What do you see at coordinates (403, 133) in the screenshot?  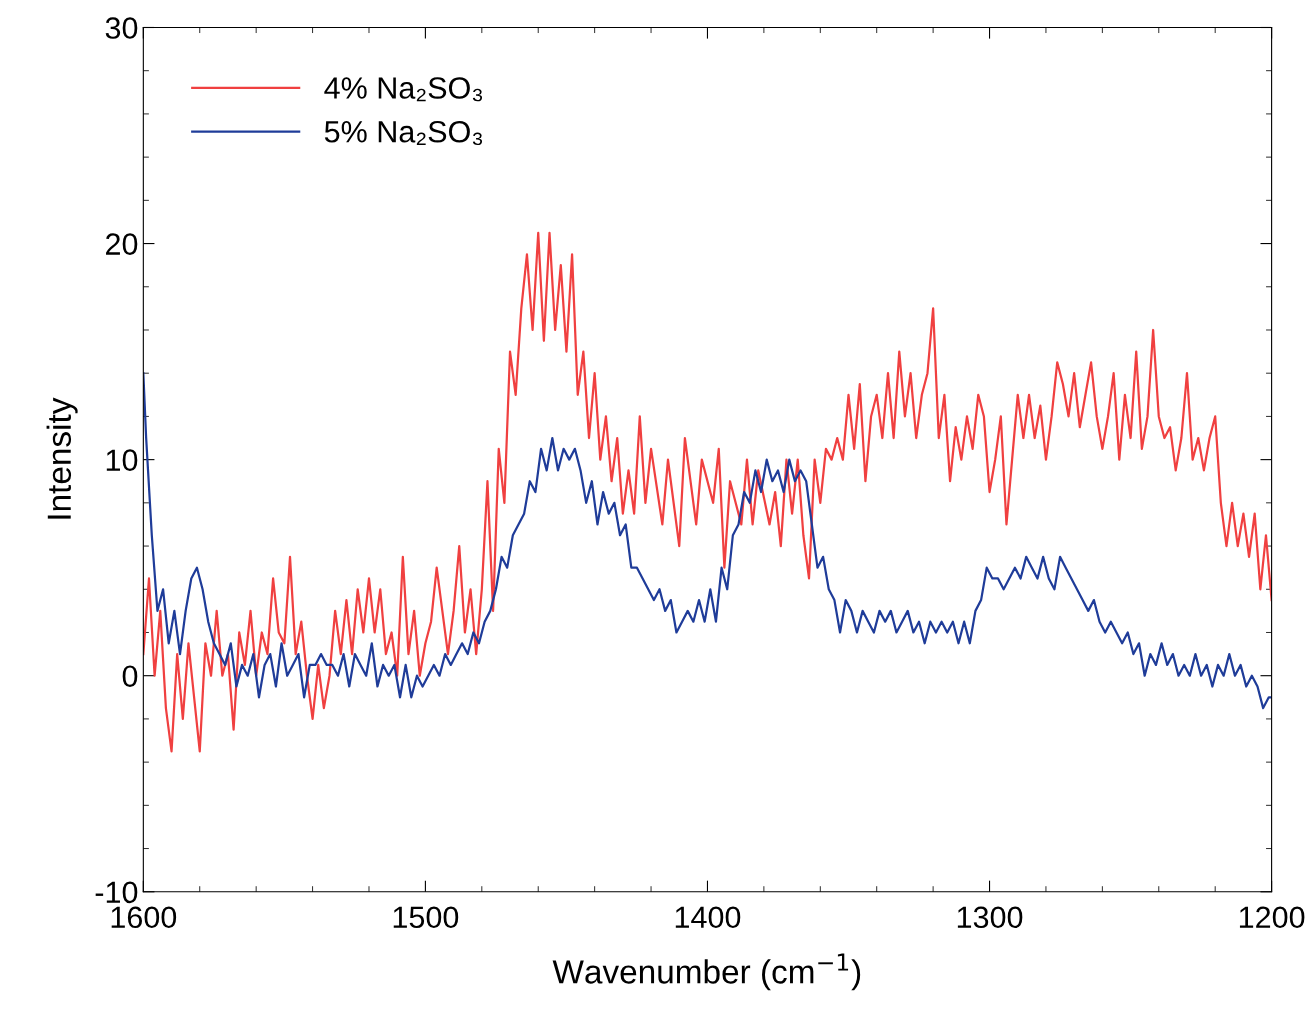 I see `legend-label: 5% Na₂SO₃` at bounding box center [403, 133].